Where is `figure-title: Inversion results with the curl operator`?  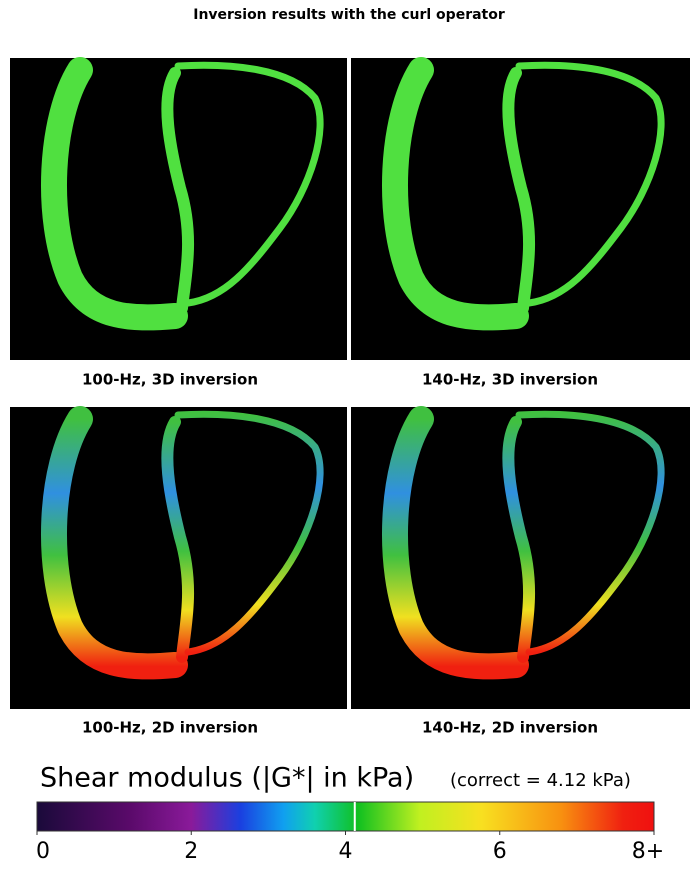 figure-title: Inversion results with the curl operator is located at coordinates (349, 15).